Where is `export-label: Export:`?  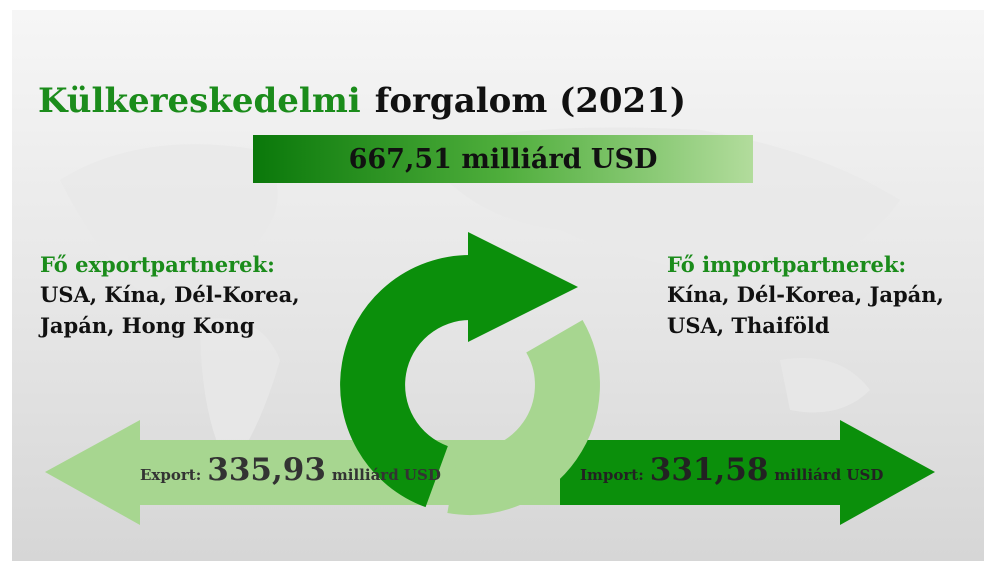 export-label: Export: is located at coordinates (170, 475).